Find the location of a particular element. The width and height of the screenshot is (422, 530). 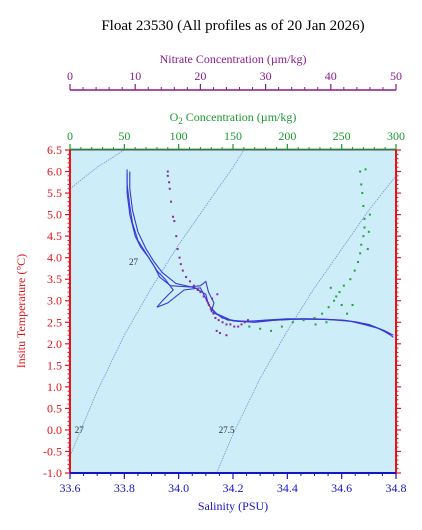

nitrate-axis-label: Nitrate Concentration (µm/kg) is located at coordinates (233, 59).